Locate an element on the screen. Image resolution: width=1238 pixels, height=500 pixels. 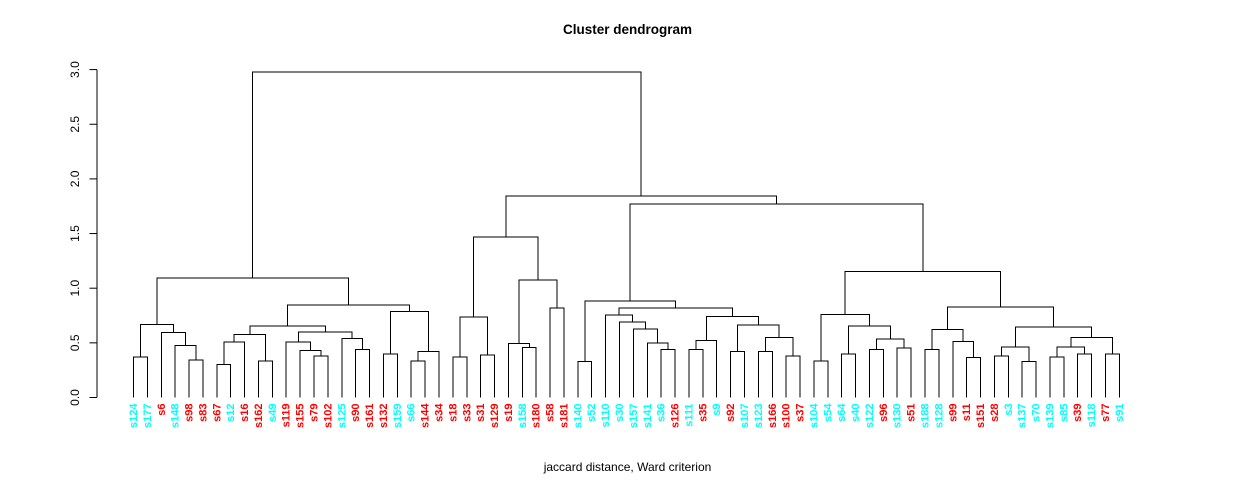
leaf-label: s96 is located at coordinates (884, 413).